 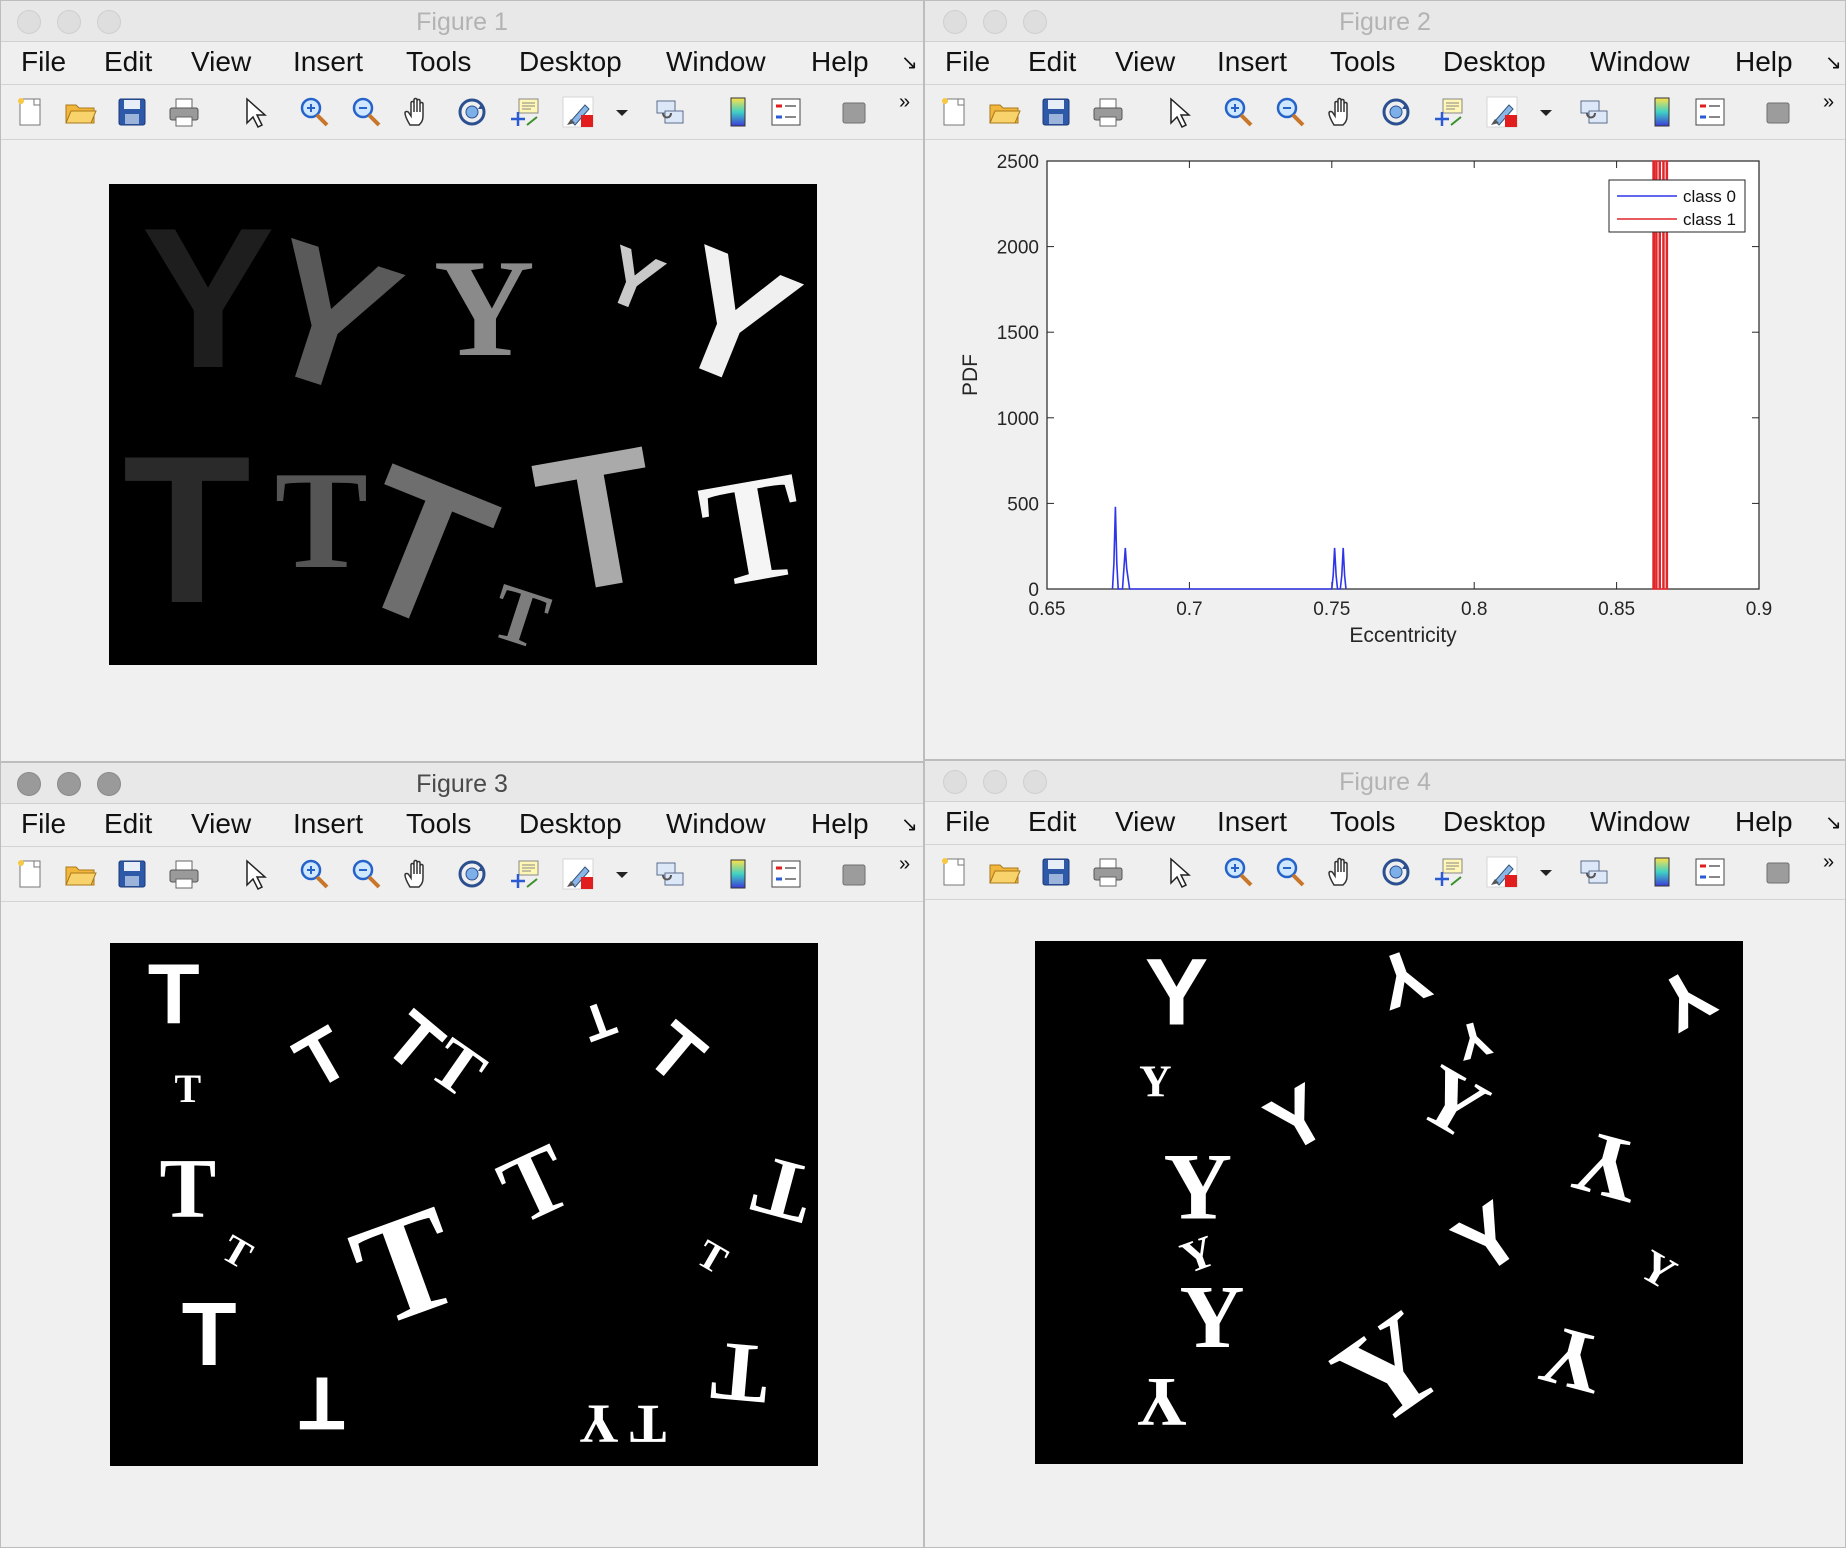 I want to click on toolbar-overflow-button: », so click(x=1829, y=102).